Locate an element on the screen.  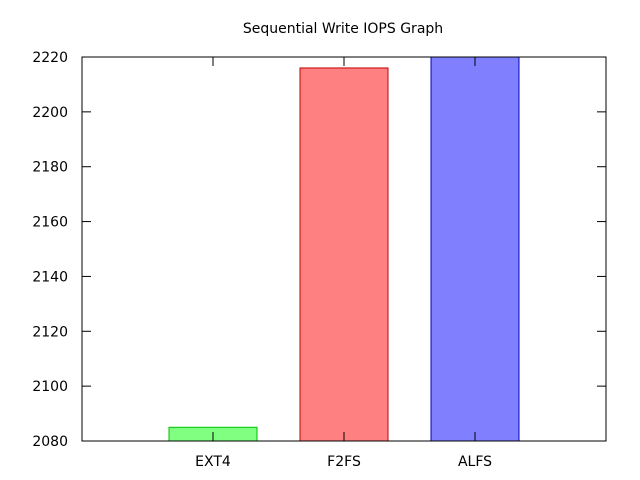
y-tick-label: 2200 is located at coordinates (50, 113).